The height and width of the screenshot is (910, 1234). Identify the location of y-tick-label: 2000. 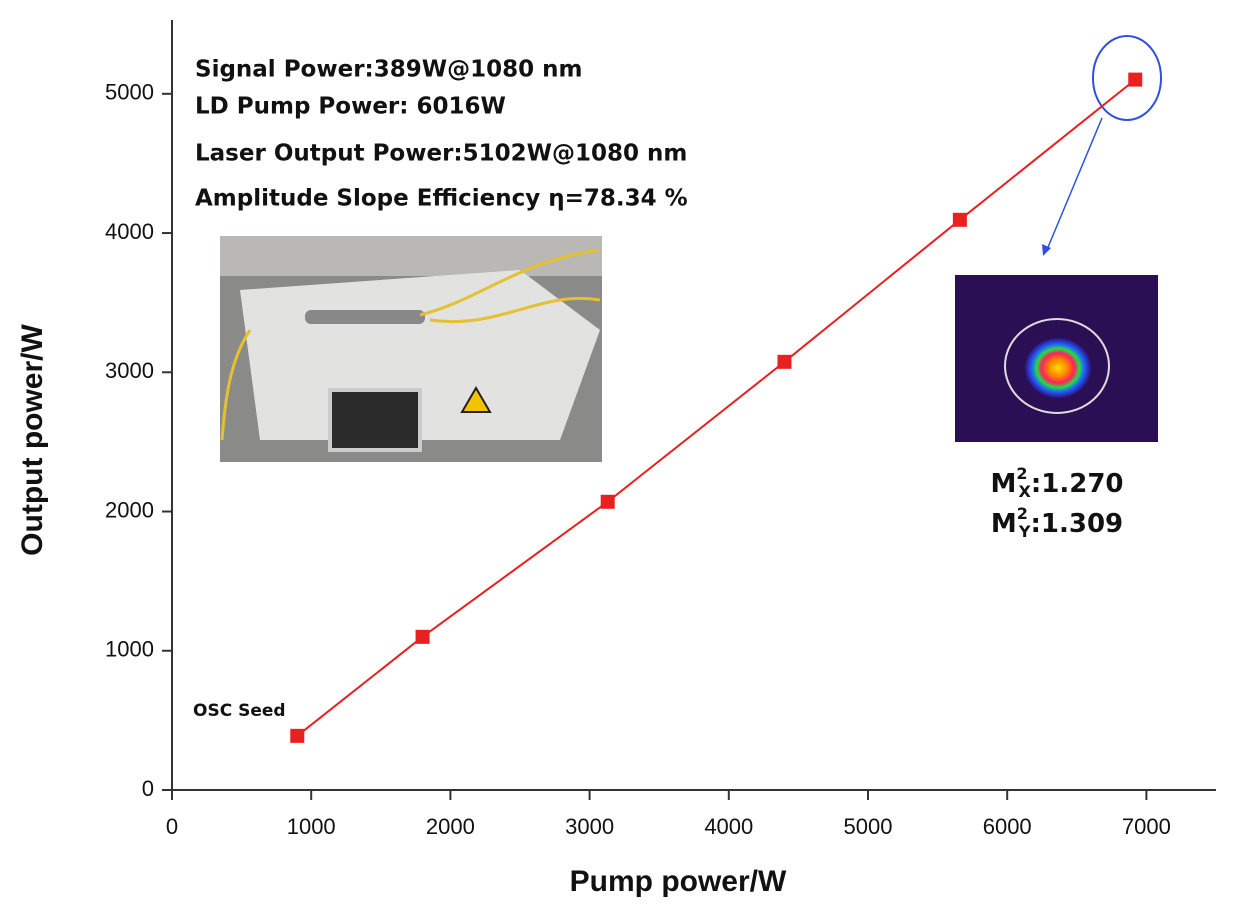
(129, 509).